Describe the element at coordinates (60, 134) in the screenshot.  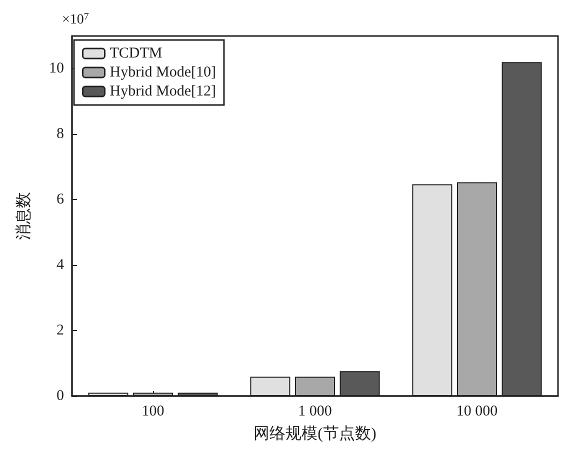
I see `y-tick-label: 8` at that location.